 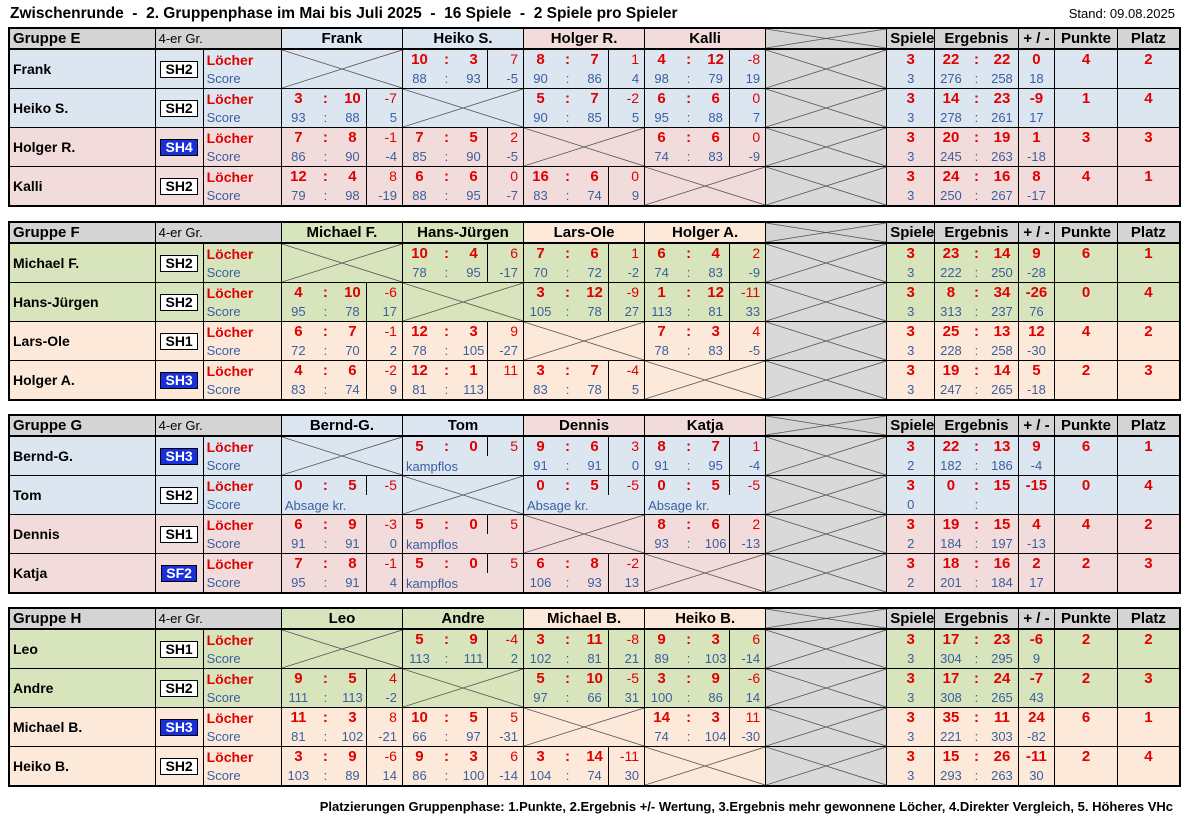 I want to click on value-diff: -1, so click(x=382, y=137).